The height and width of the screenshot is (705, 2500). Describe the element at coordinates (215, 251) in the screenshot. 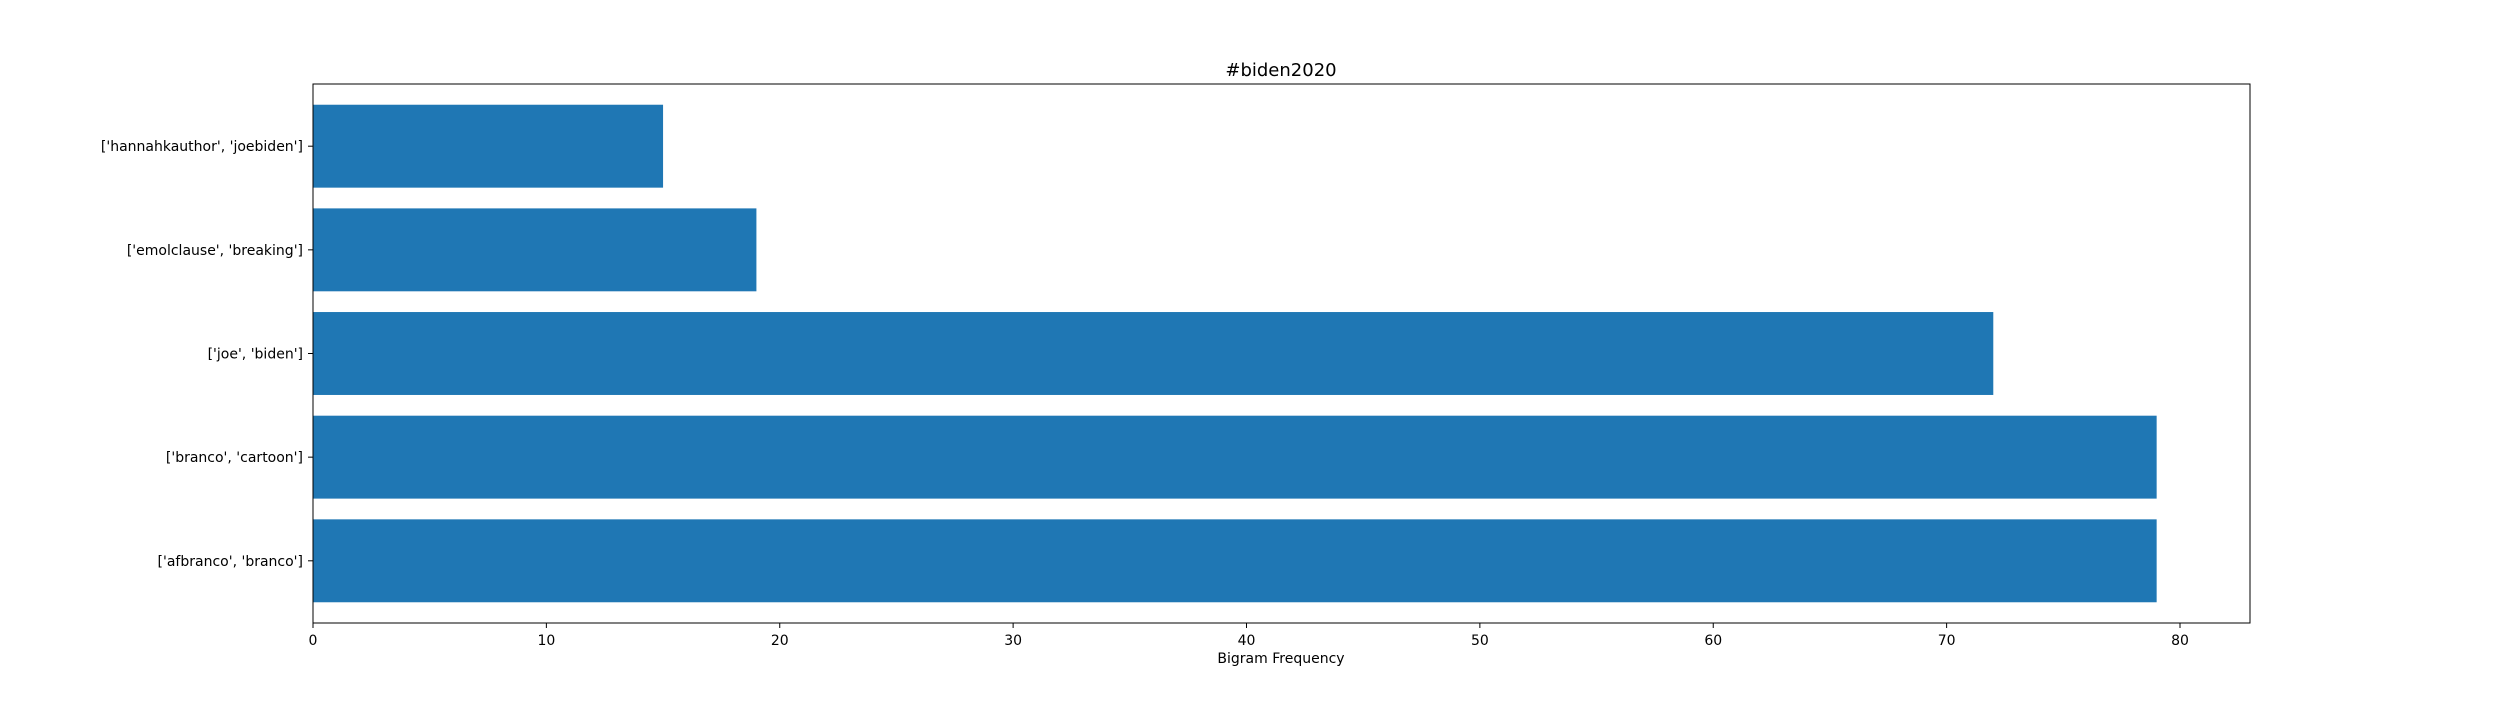

I see `y-tick-label: ['emolclause', 'breaking']` at that location.